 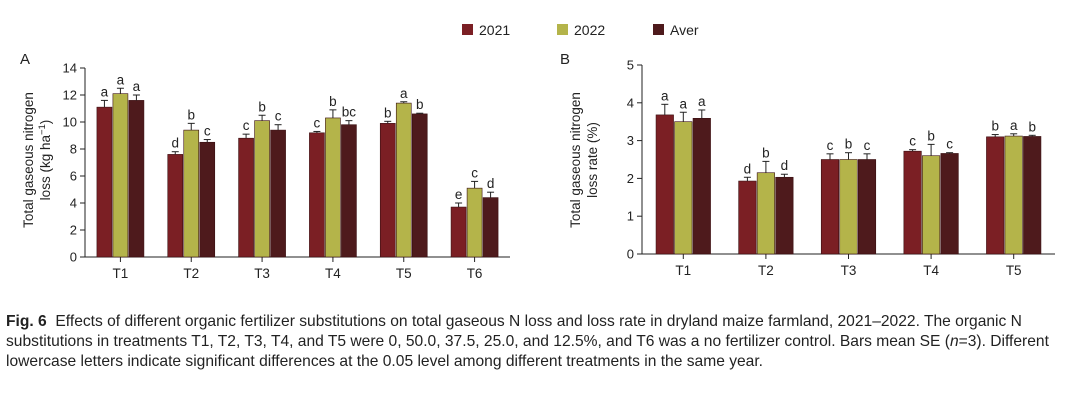 I want to click on panel-b-xtick-label: T4, so click(x=931, y=270).